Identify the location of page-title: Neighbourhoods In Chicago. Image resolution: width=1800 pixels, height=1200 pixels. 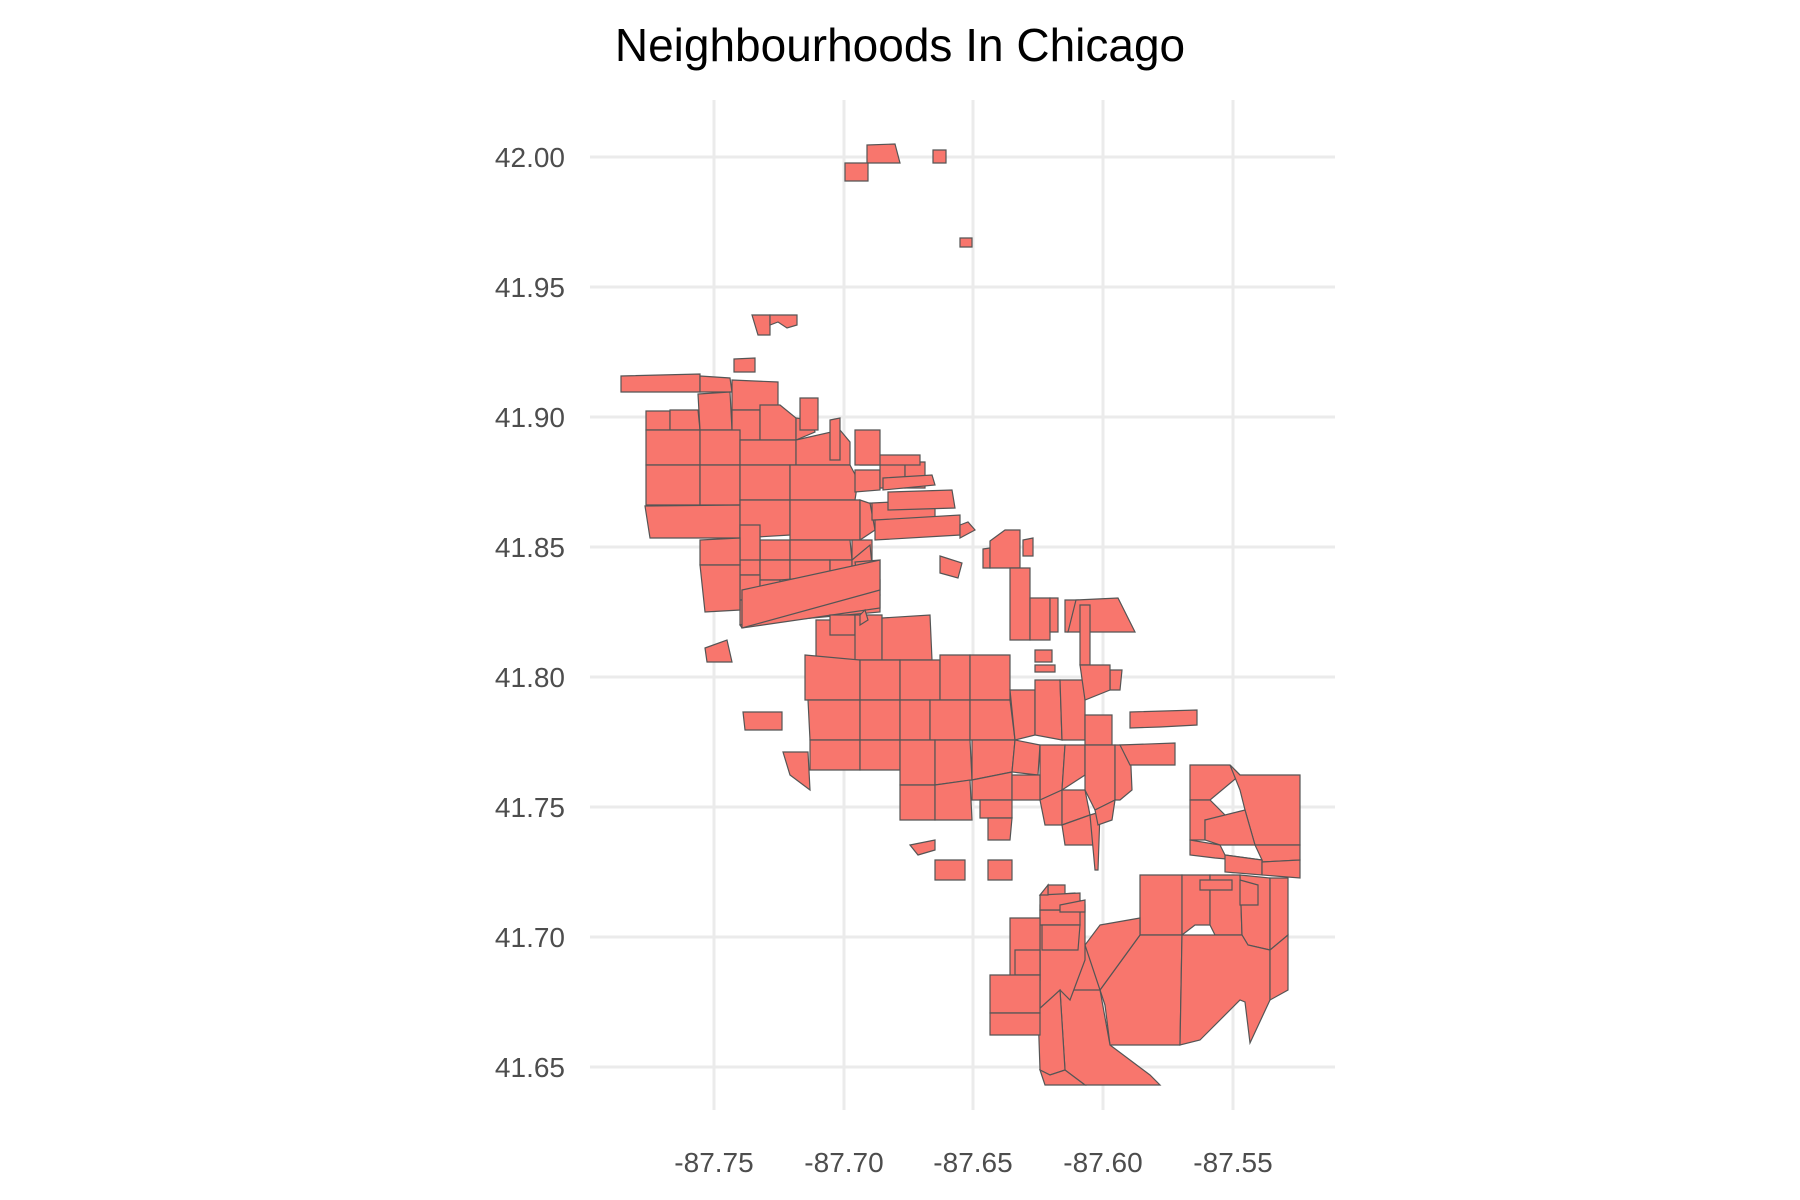
(900, 45).